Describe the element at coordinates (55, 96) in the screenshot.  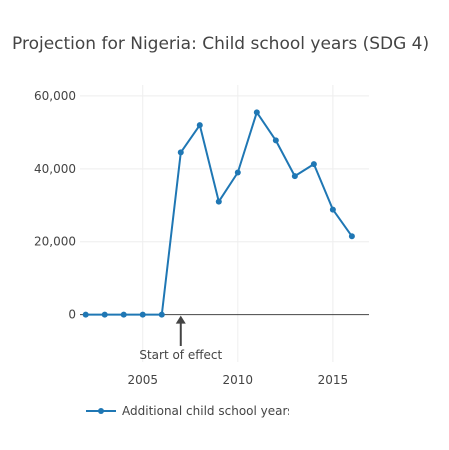
I see `y-tick-label: 60,000` at that location.